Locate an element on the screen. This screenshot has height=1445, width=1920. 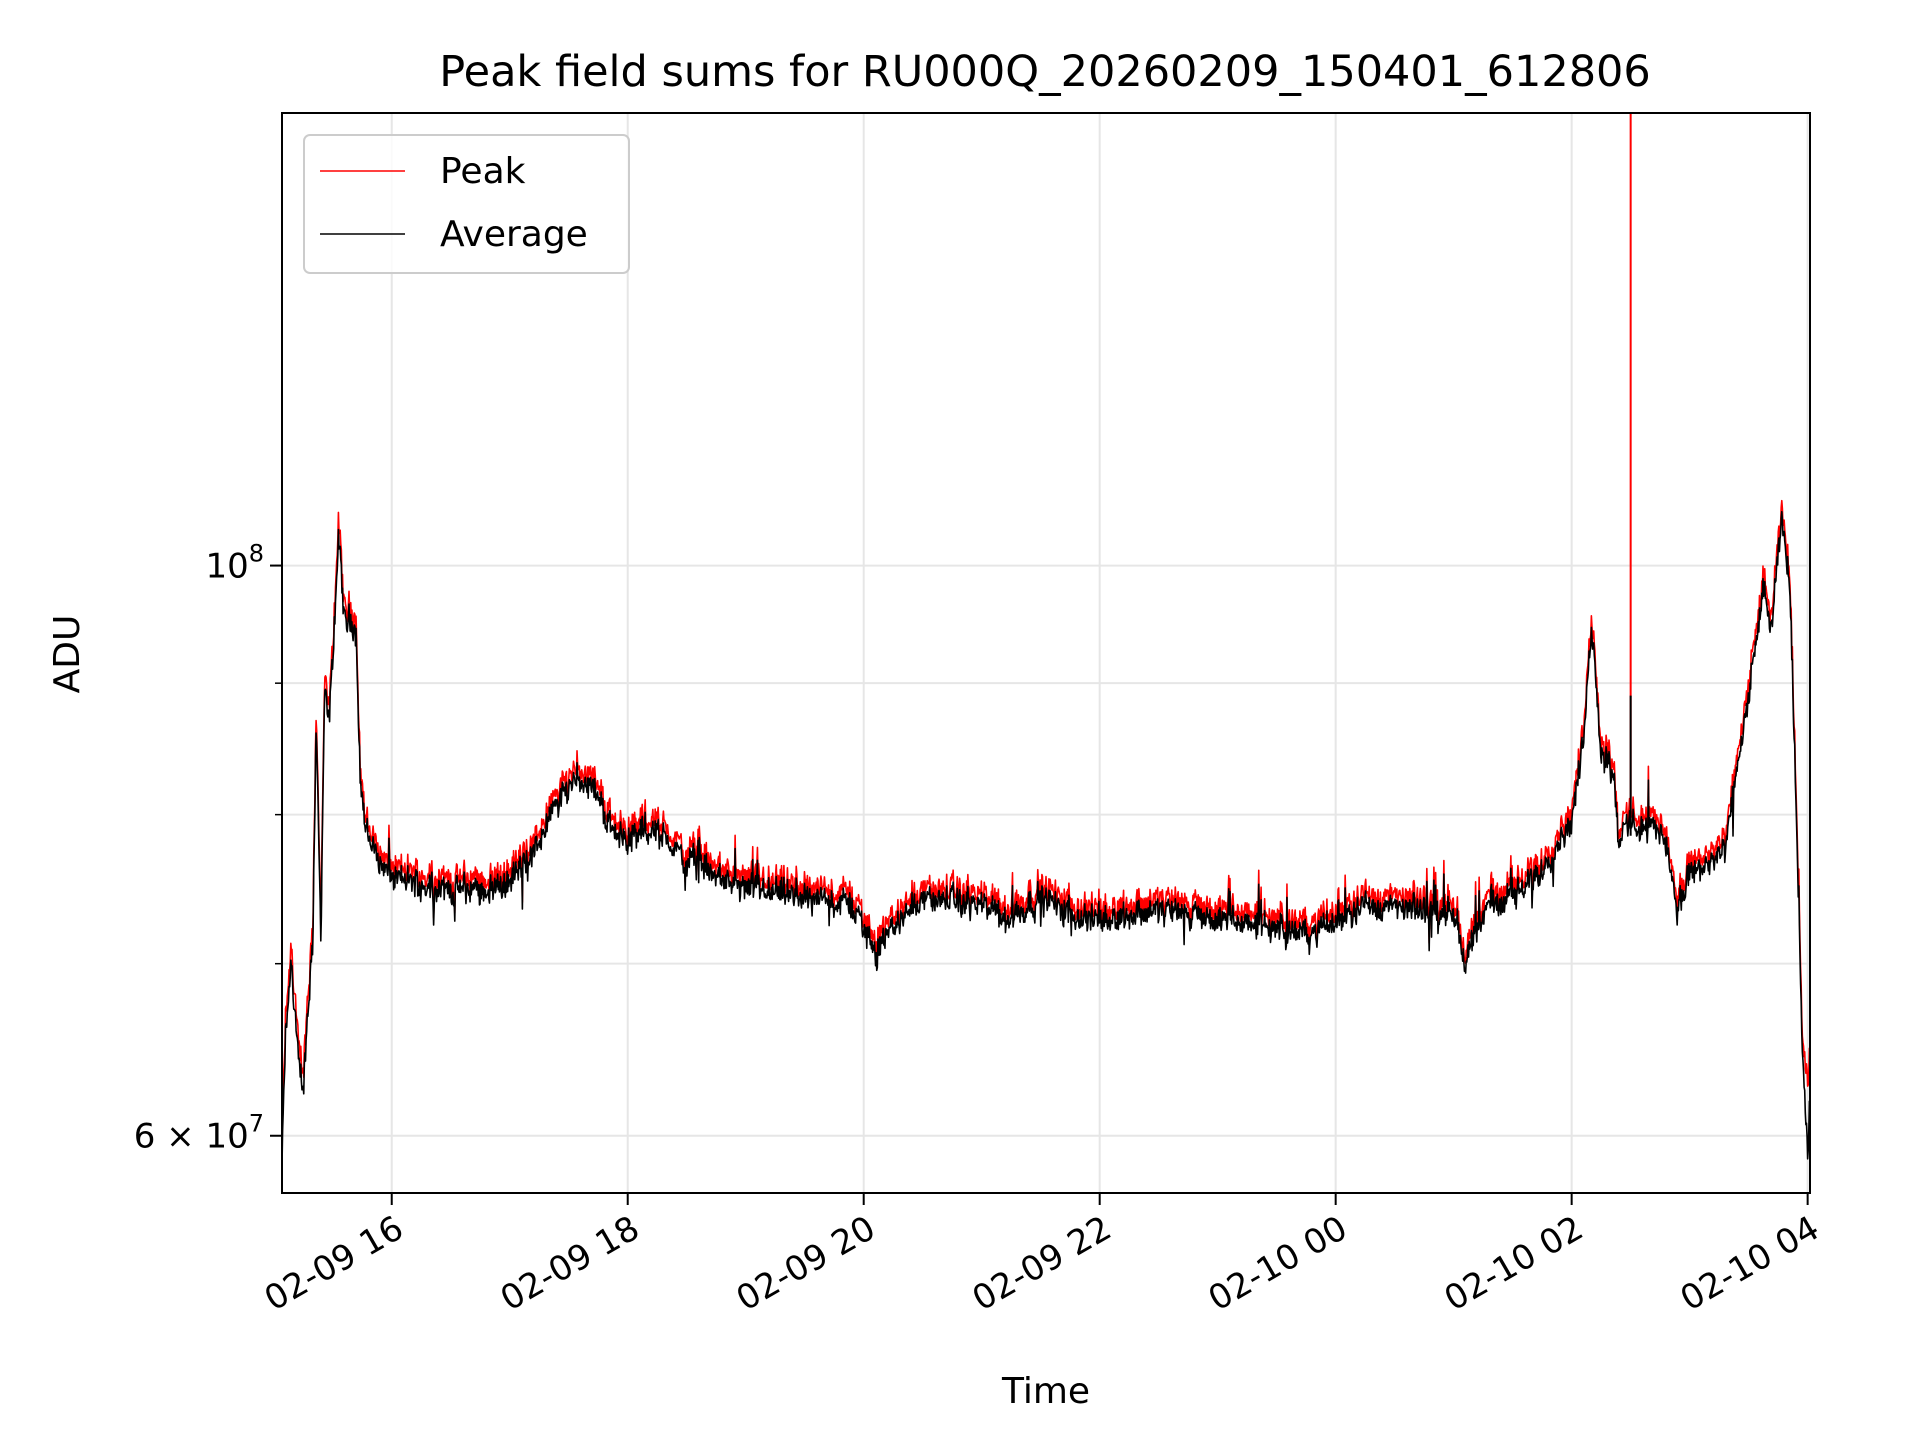
y-tick-label-1: 108 is located at coordinates (234, 563).